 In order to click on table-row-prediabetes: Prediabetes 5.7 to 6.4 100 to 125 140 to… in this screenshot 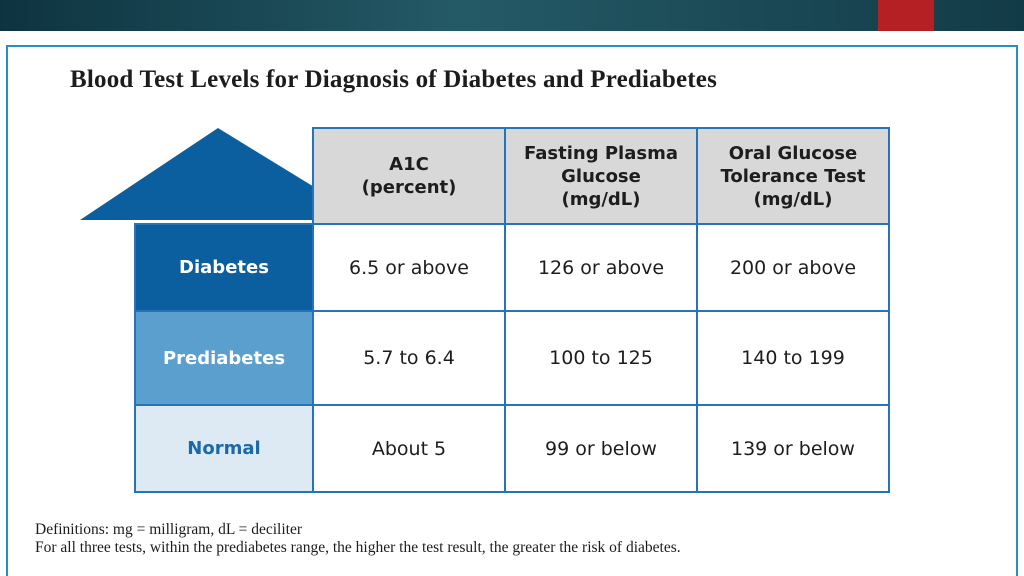, I will do `click(512, 358)`.